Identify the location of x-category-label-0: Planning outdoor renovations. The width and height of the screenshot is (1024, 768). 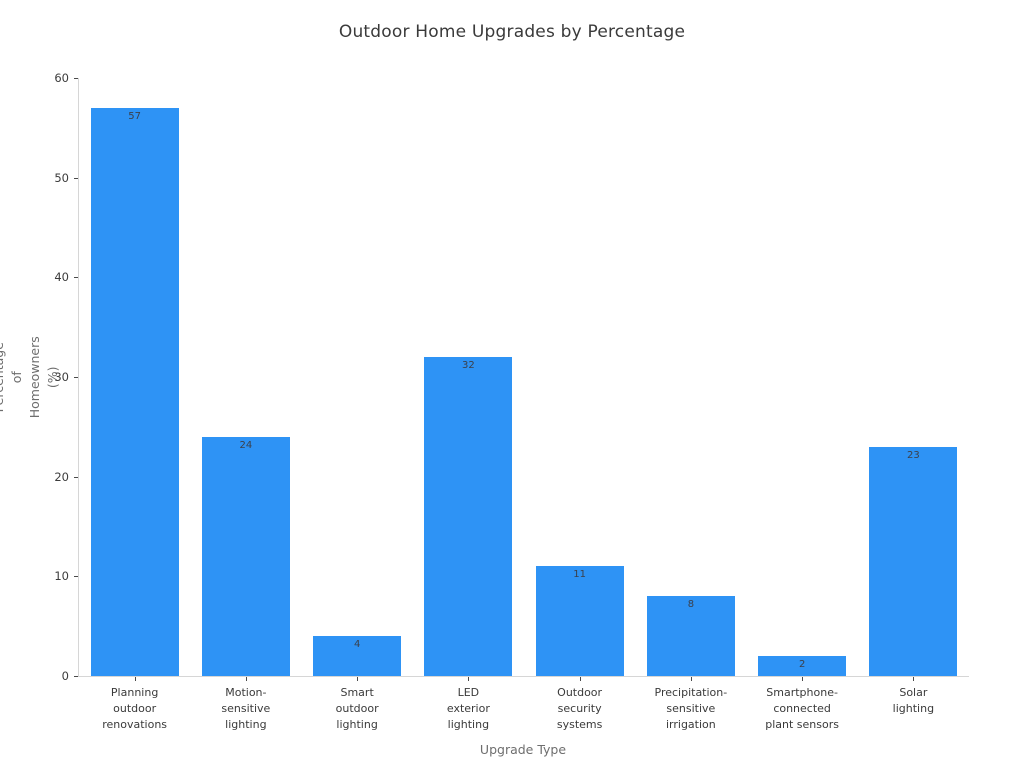
(135, 708).